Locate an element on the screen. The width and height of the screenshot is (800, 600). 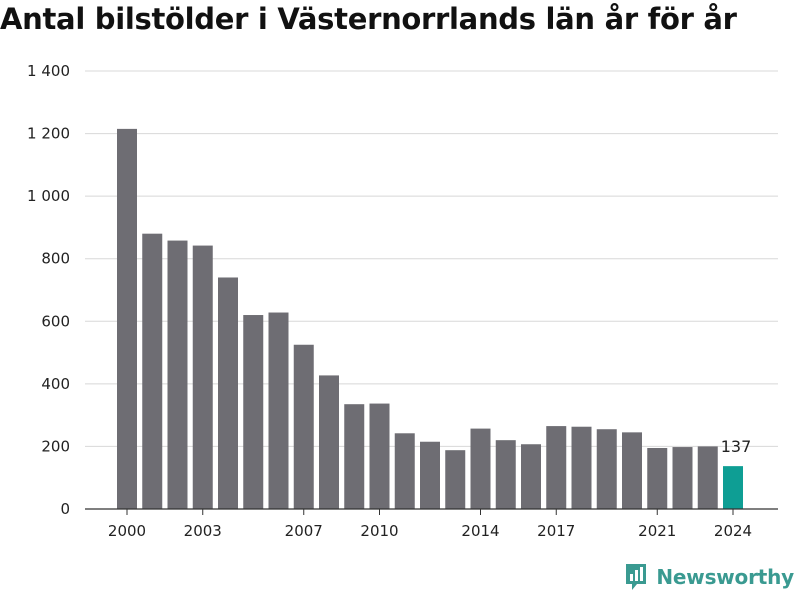
y-tick-label: 1 400 is located at coordinates (48, 71).